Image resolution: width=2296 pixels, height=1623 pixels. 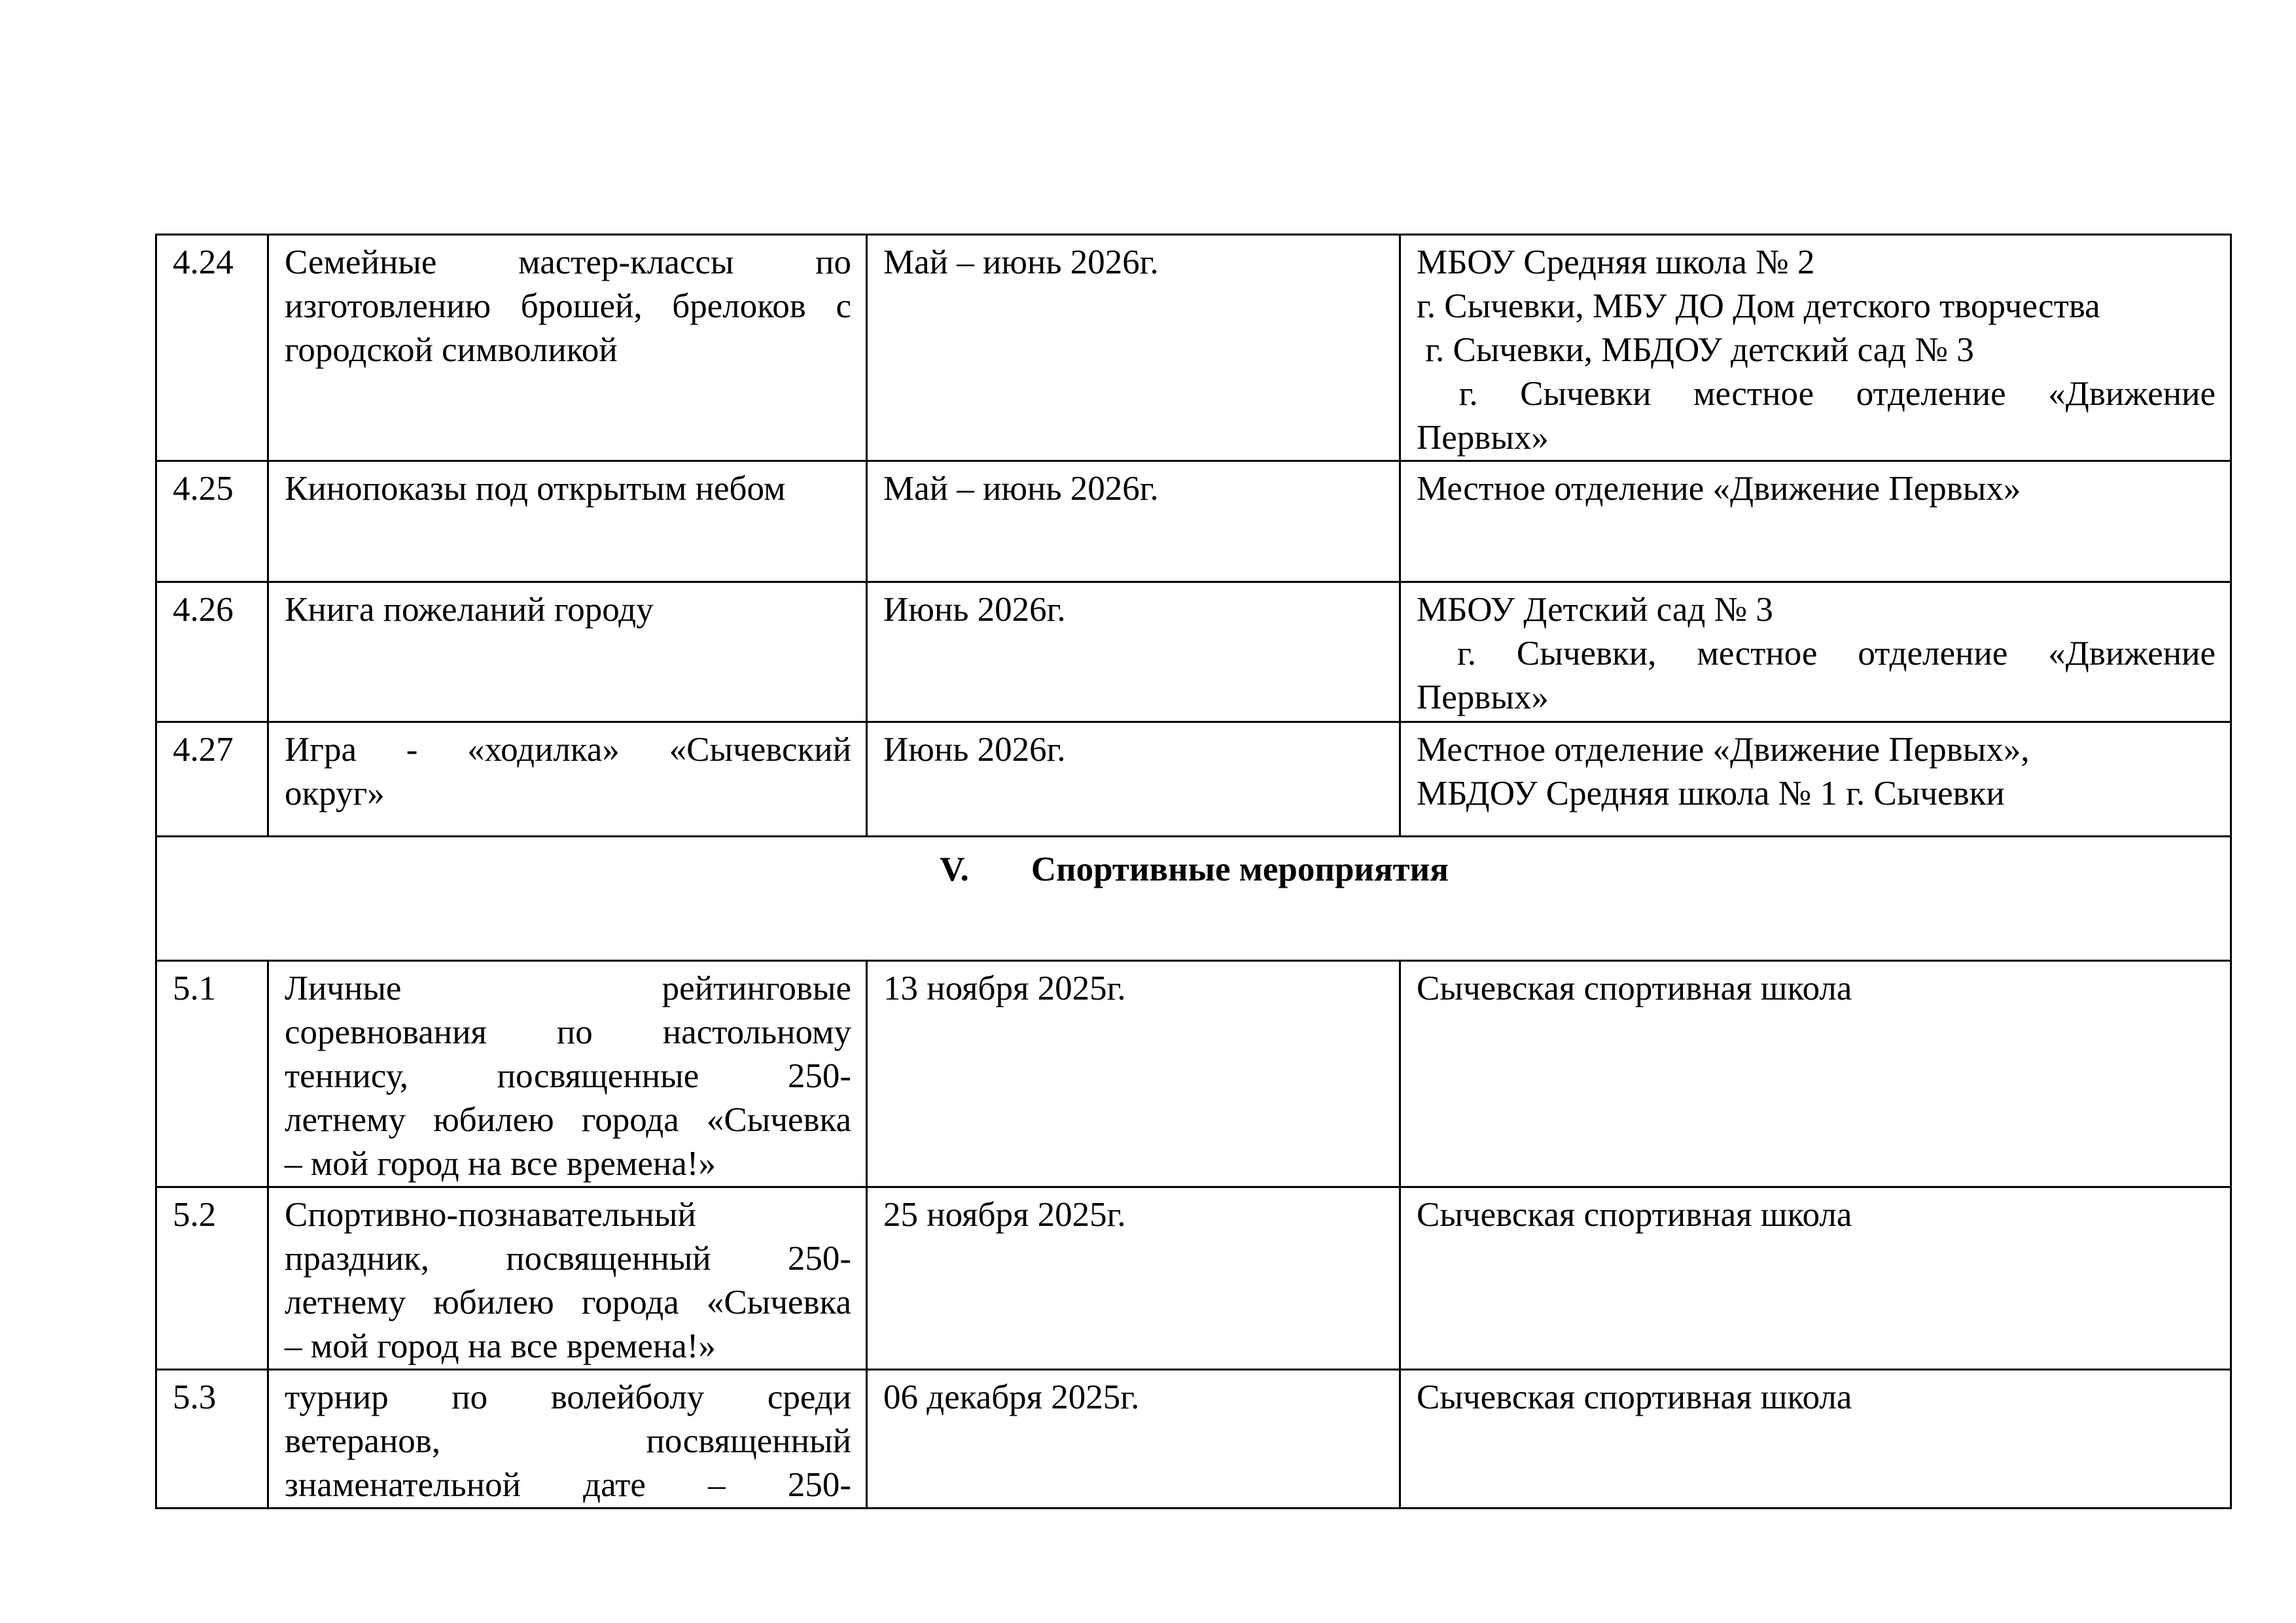 I want to click on text-line: изготовлению брошей, брелоков с, so click(x=568, y=306).